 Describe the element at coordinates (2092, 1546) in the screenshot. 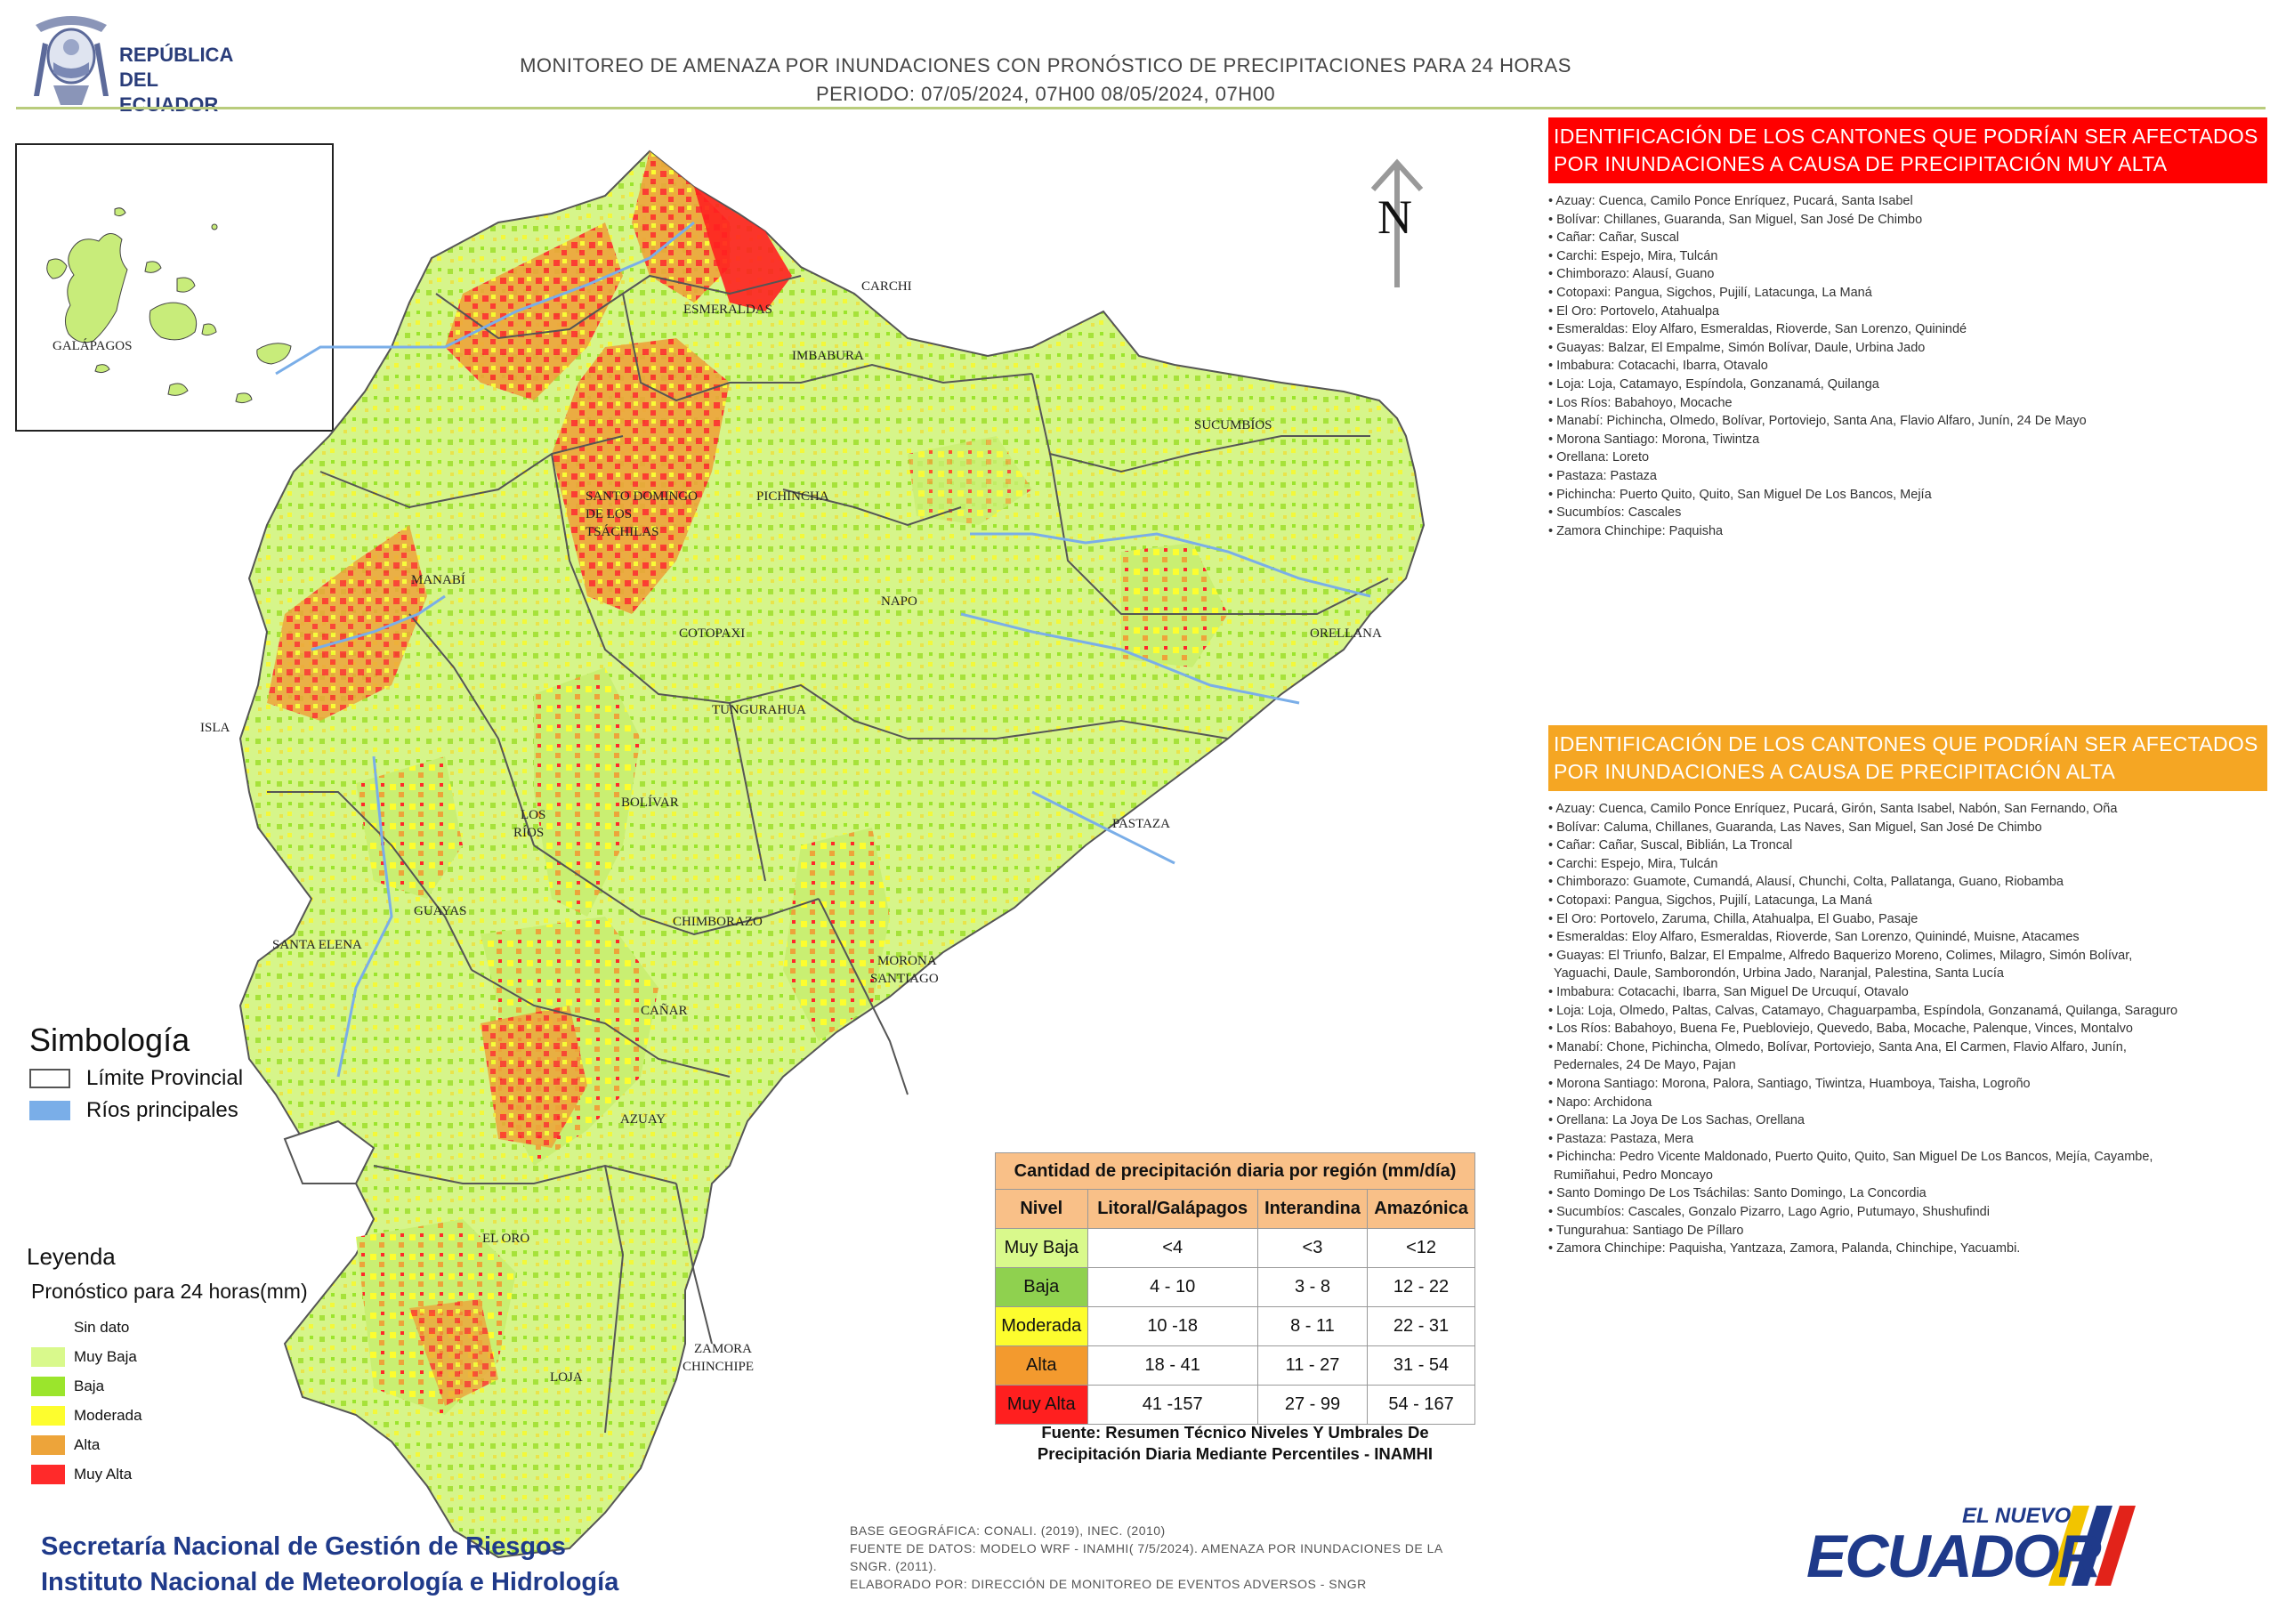

I see `brand-logo-icon` at that location.